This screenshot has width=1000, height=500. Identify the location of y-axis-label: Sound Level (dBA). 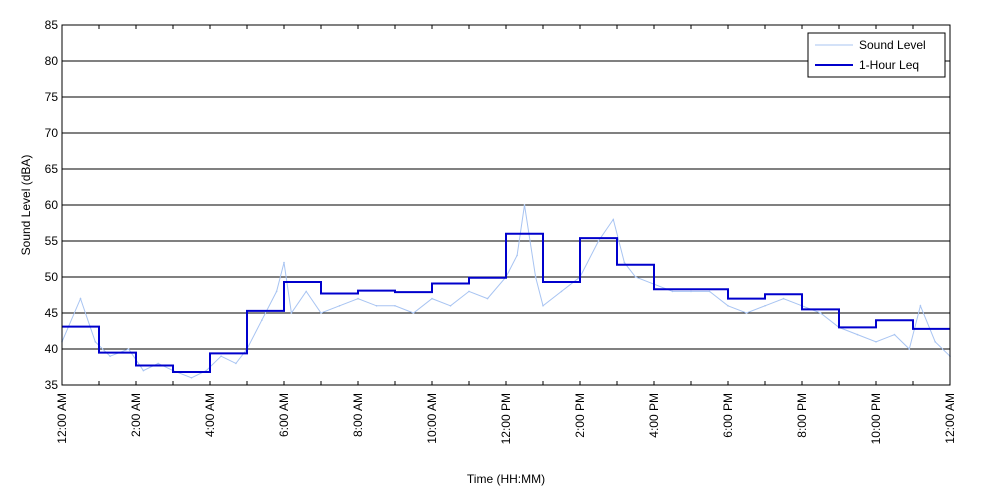
(26, 205).